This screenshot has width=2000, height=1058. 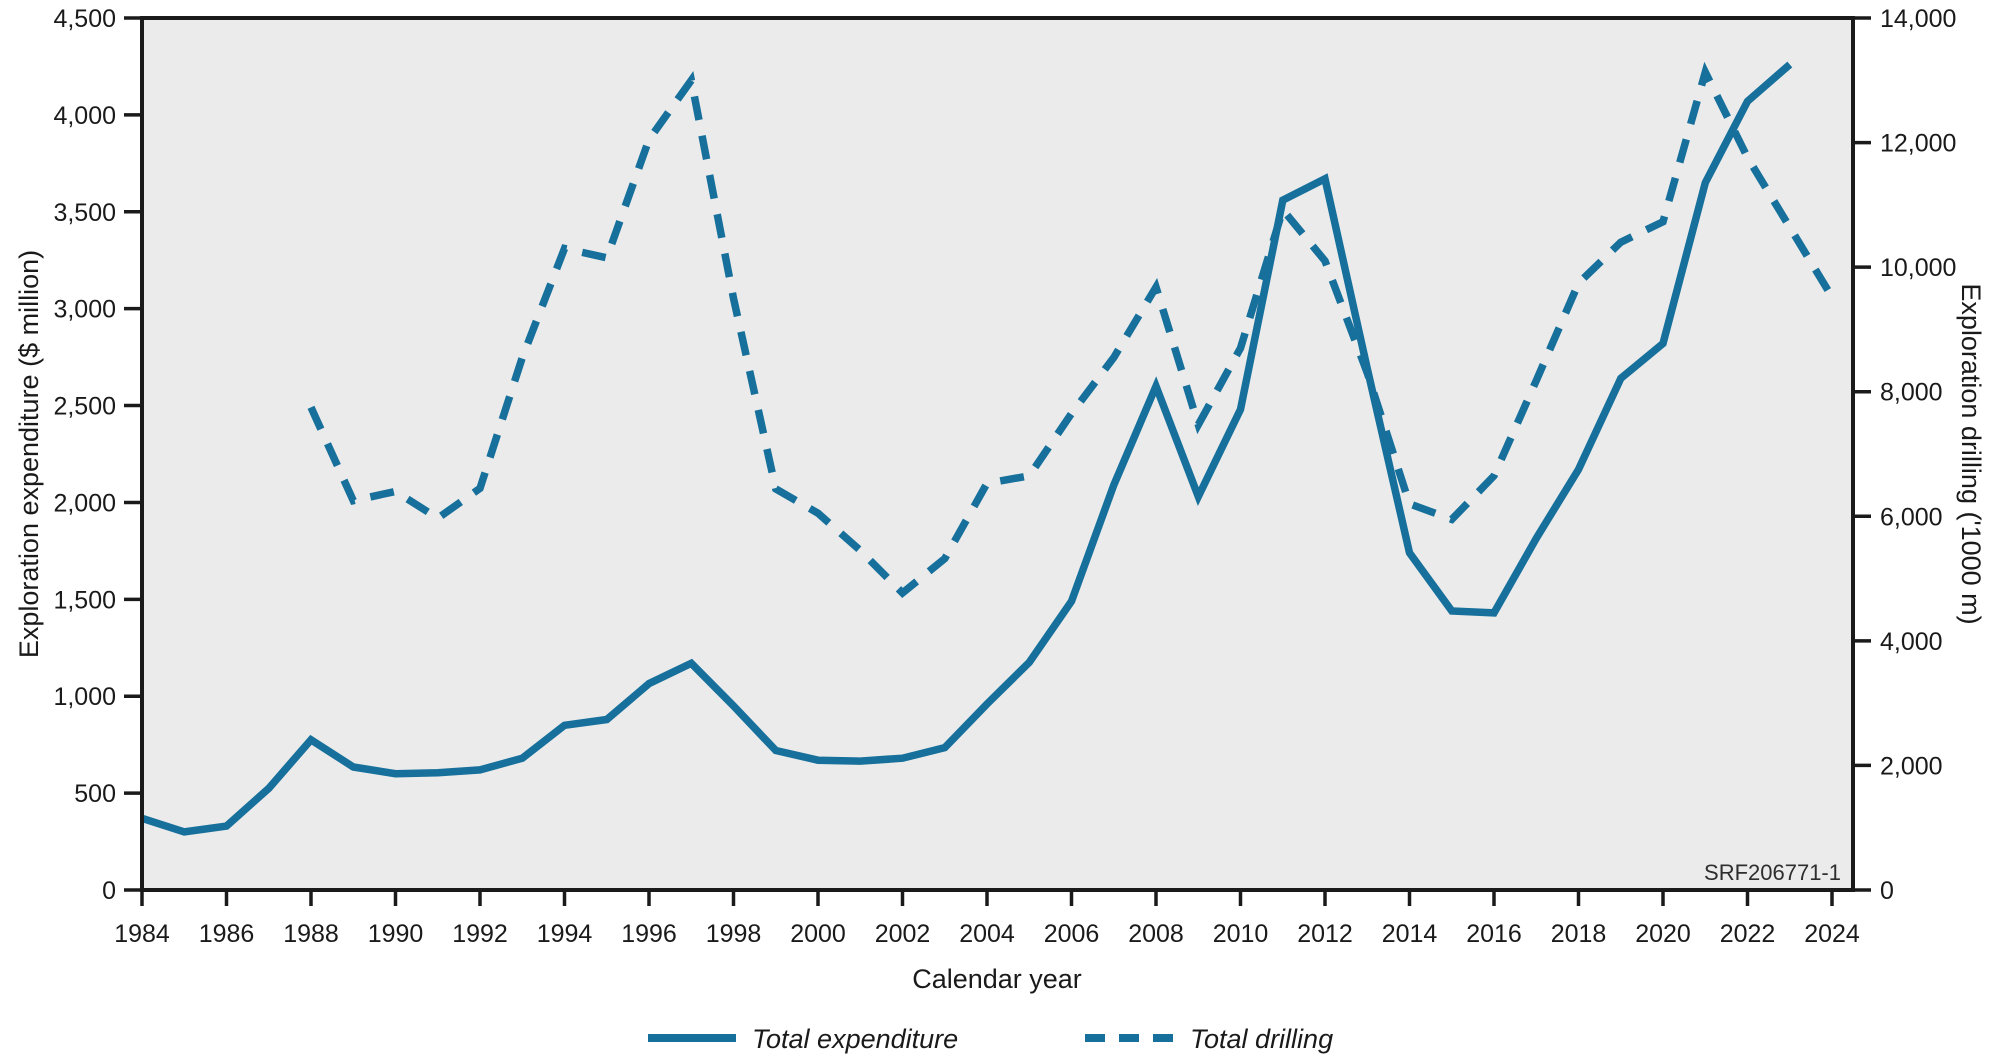 What do you see at coordinates (1494, 934) in the screenshot?
I see `x-tick-label: 2016` at bounding box center [1494, 934].